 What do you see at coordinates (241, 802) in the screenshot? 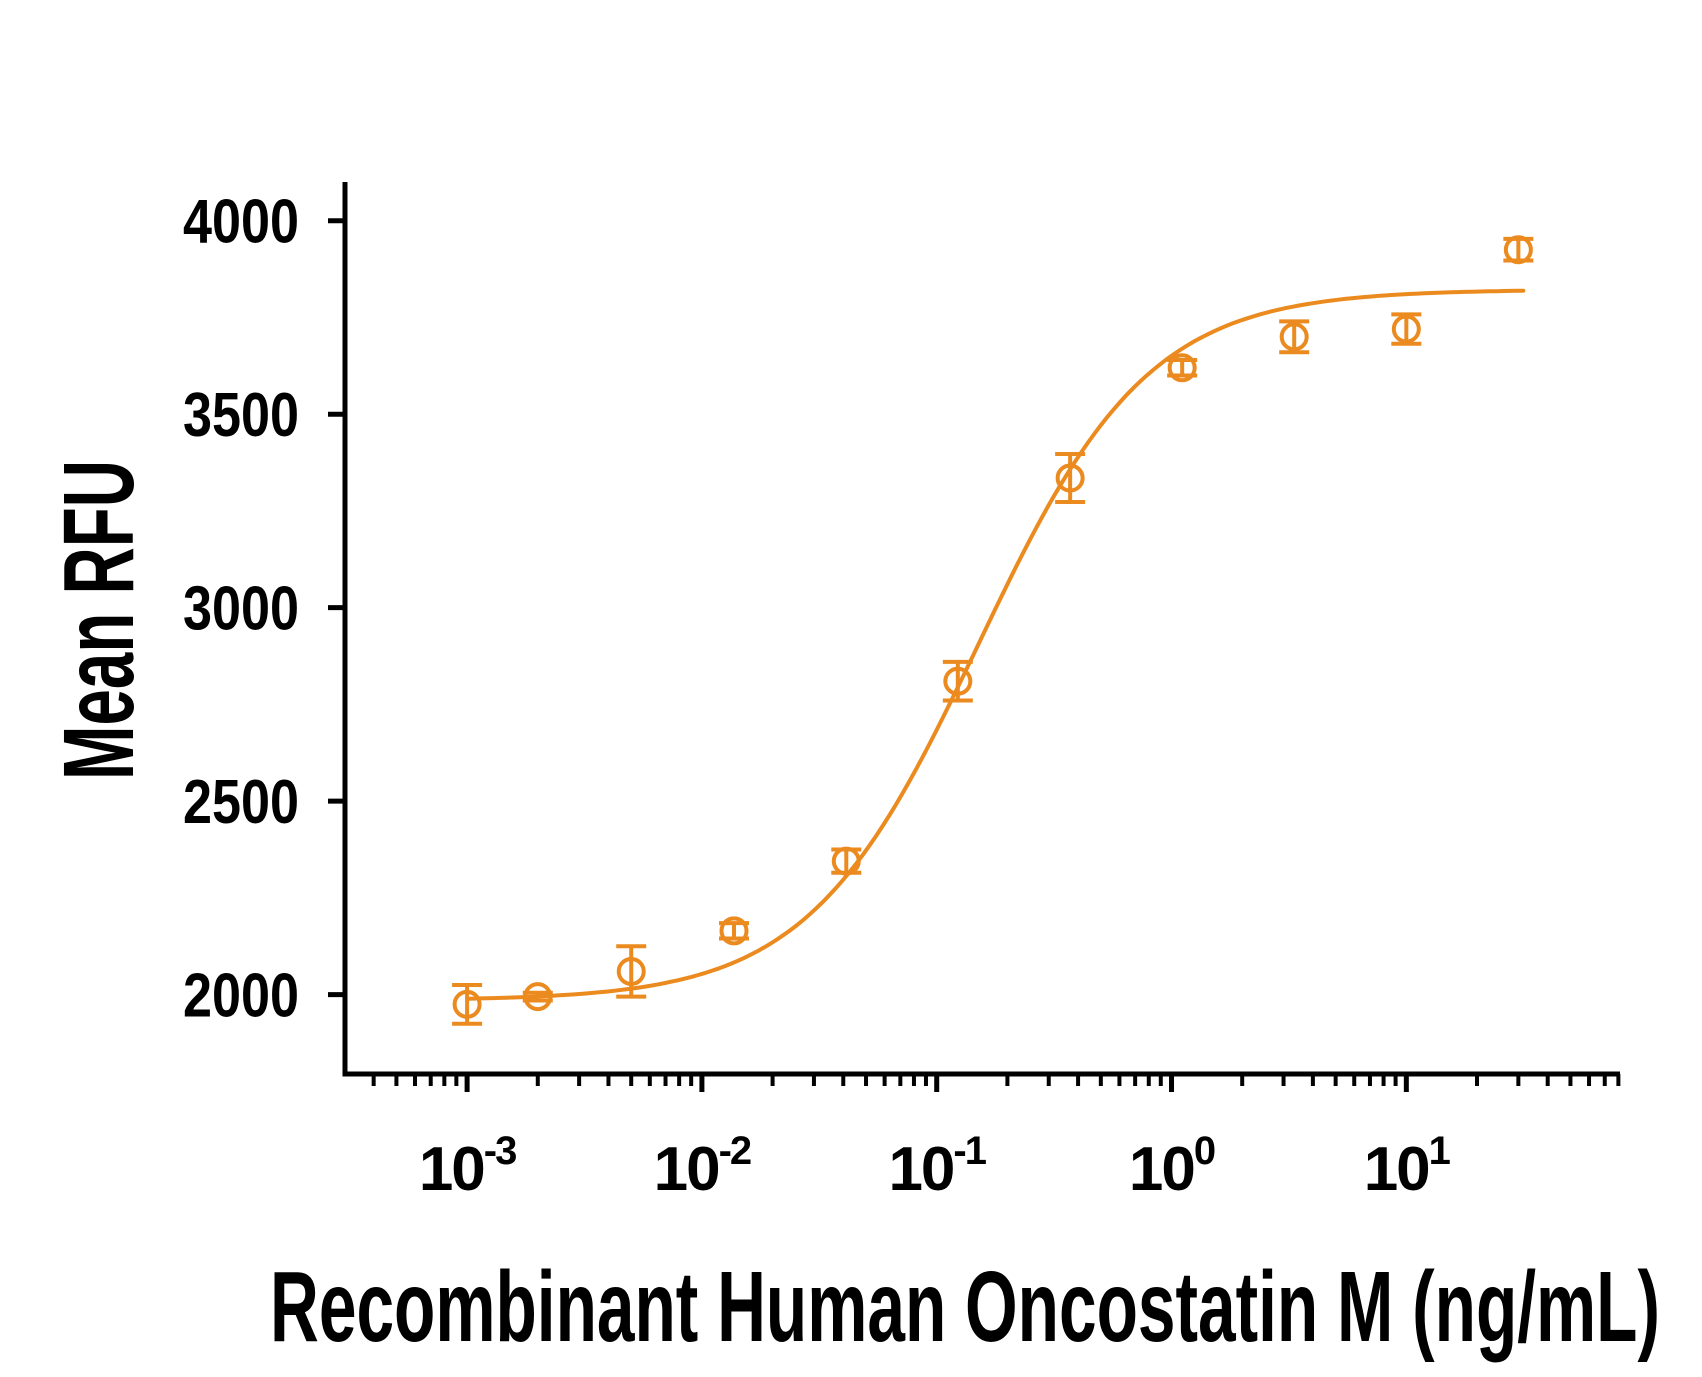
I see `y-tick-label: 2500` at bounding box center [241, 802].